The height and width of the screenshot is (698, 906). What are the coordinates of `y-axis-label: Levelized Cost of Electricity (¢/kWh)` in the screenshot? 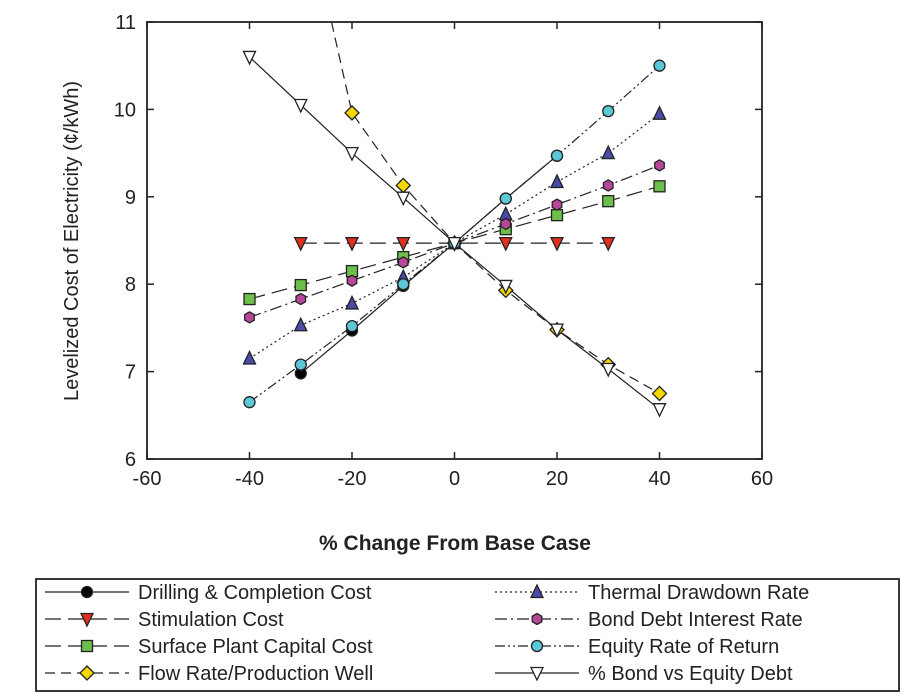 It's located at (72, 241).